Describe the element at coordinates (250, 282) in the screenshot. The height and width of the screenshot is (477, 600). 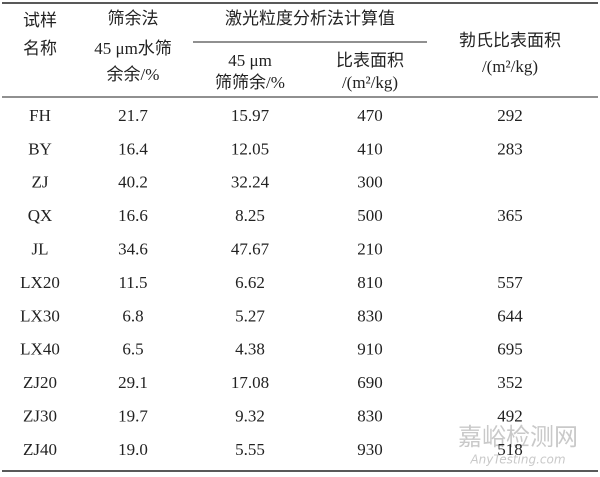
I see `table-cell: 6.62` at that location.